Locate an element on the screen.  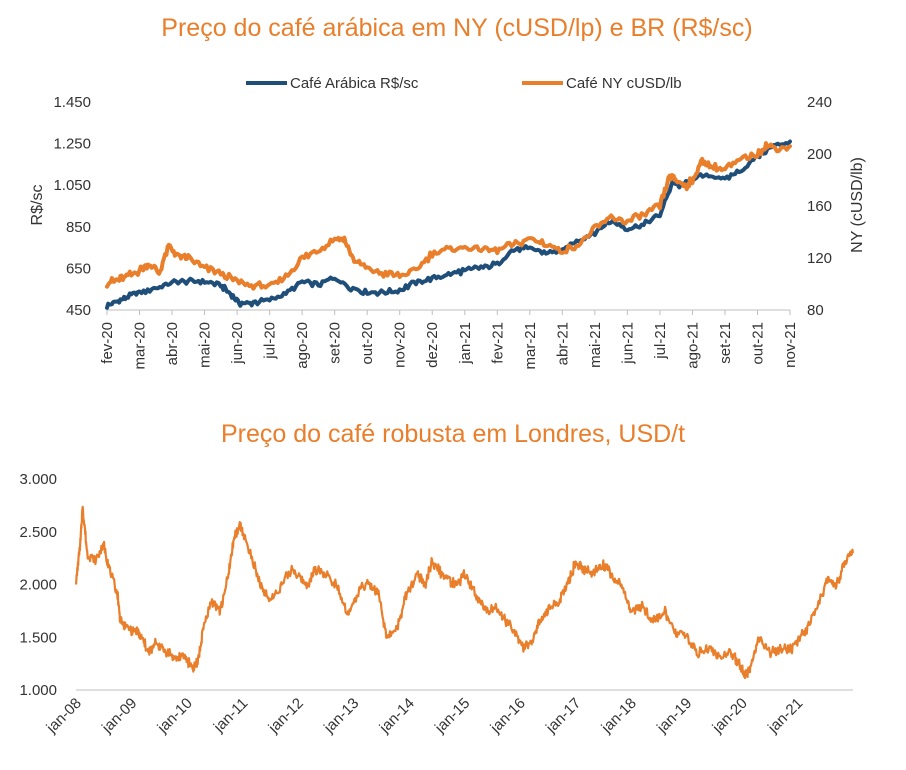
chart1-x-tick-label: set-20 is located at coordinates (335, 343).